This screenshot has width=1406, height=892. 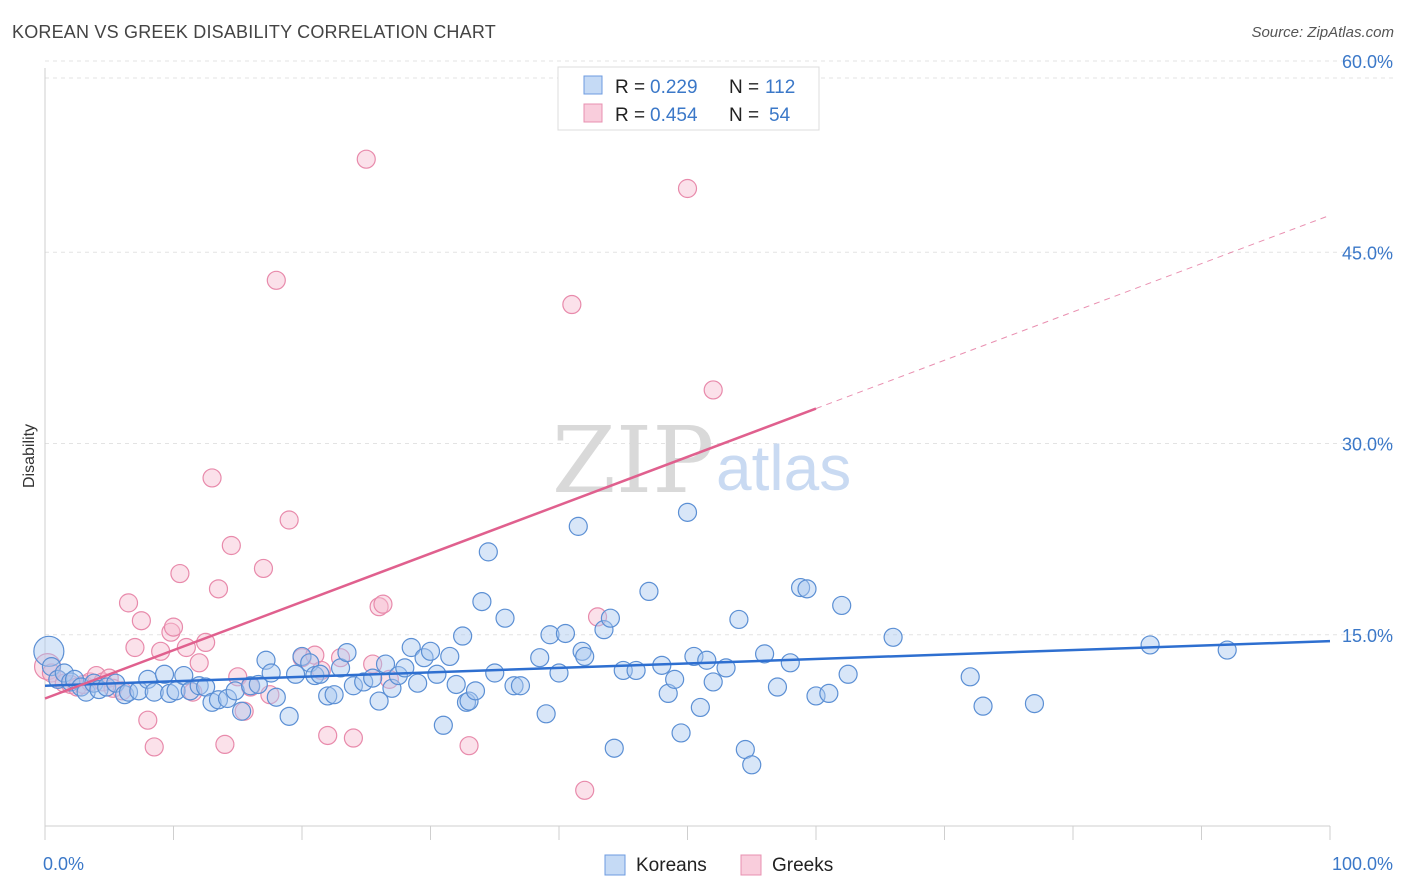 What do you see at coordinates (783, 468) in the screenshot?
I see `watermark-atlas: atlas` at bounding box center [783, 468].